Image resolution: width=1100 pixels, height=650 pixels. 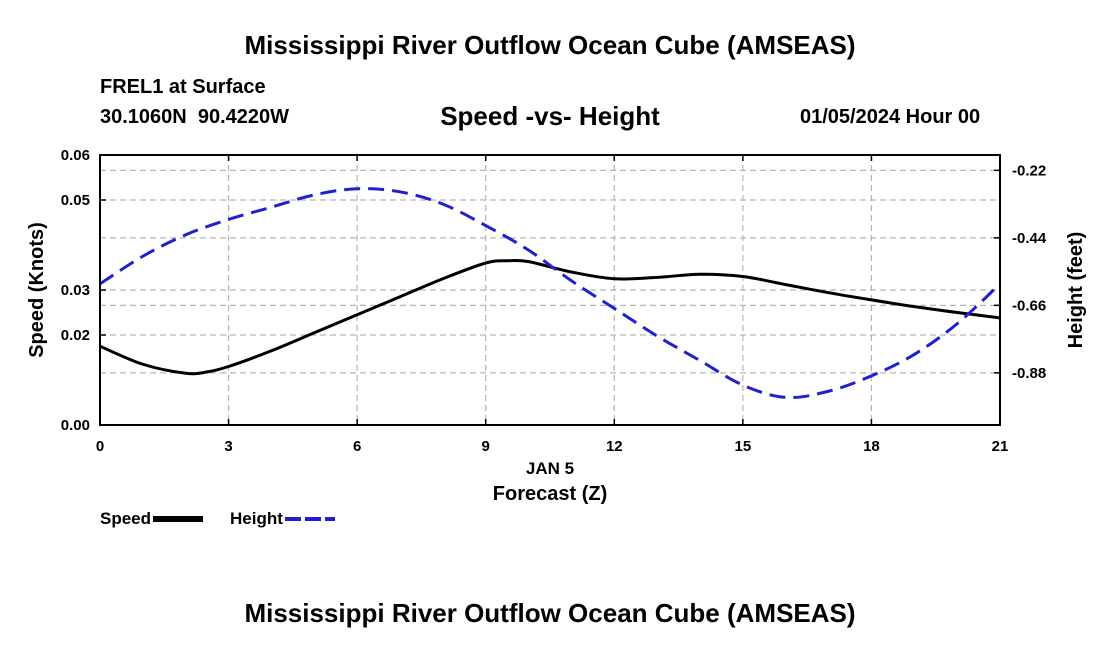 I want to click on x-axis-date-label: JAN 5, so click(x=550, y=468).